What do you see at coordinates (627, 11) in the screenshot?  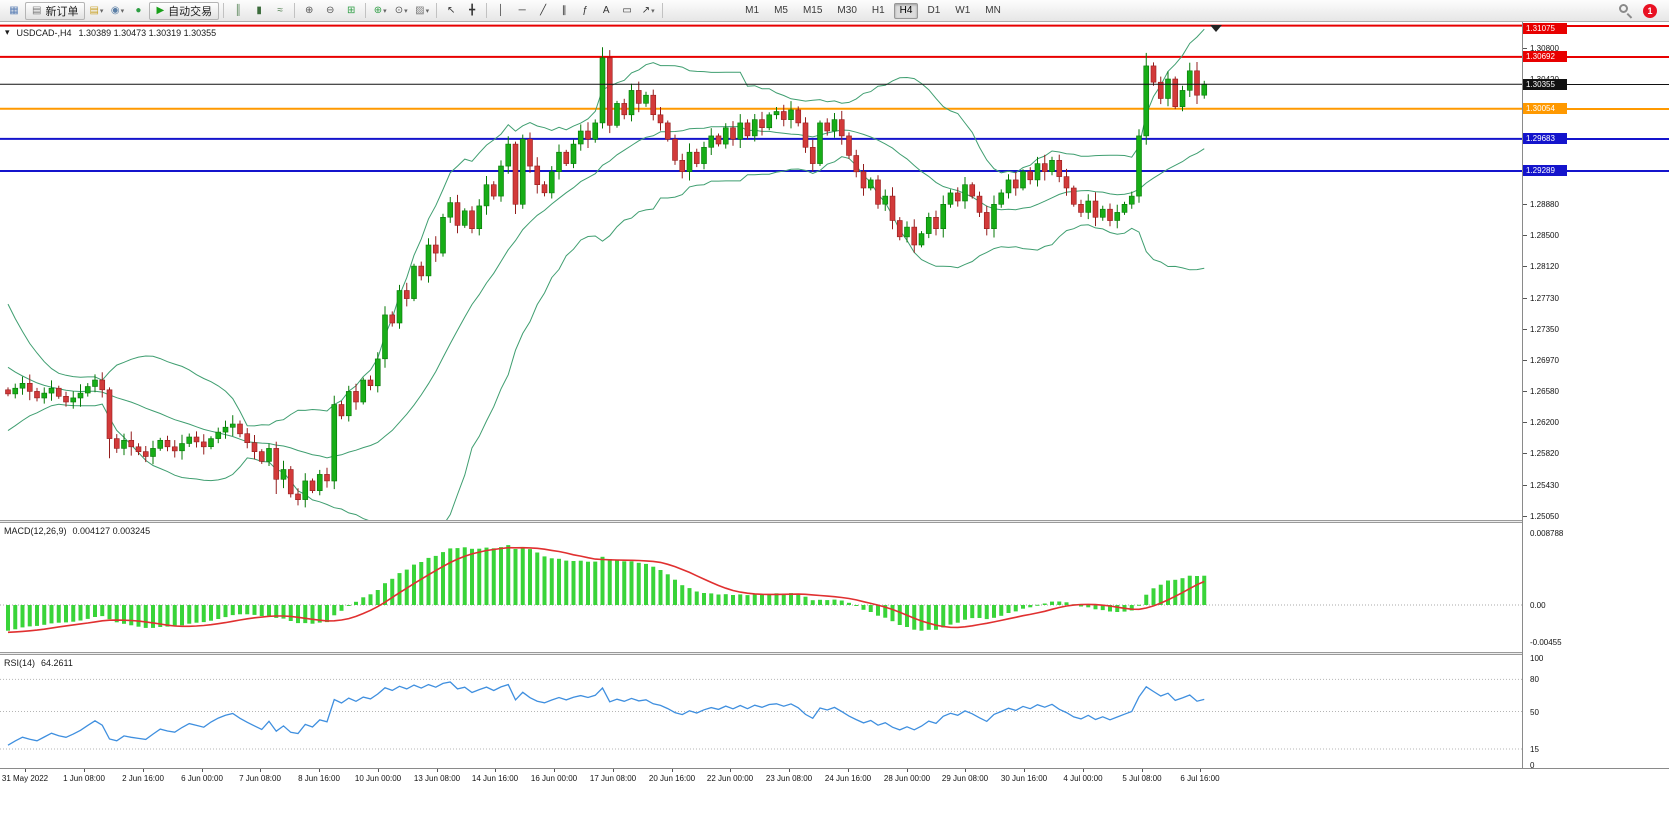 I see `text-label-button: ▭` at bounding box center [627, 11].